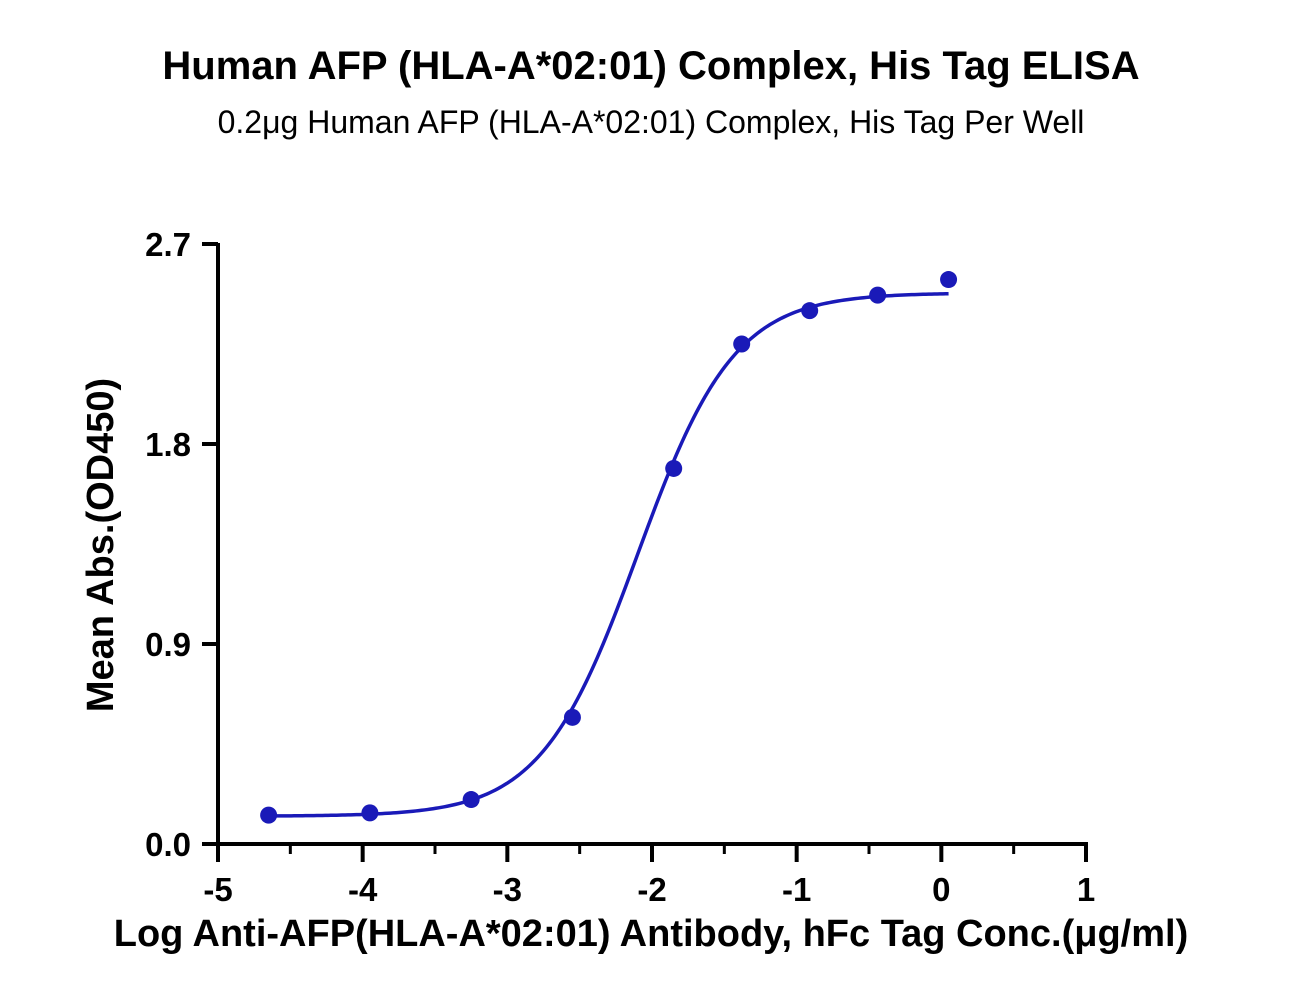 The image size is (1302, 1002). I want to click on y-tick-label: 1.8, so click(168, 444).